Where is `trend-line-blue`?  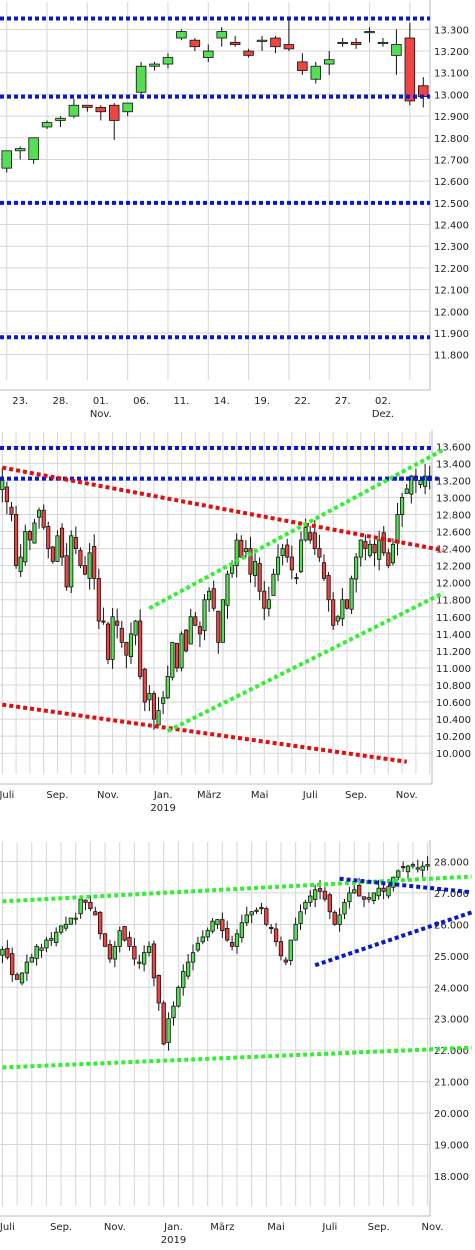
trend-line-blue is located at coordinates (405, 885).